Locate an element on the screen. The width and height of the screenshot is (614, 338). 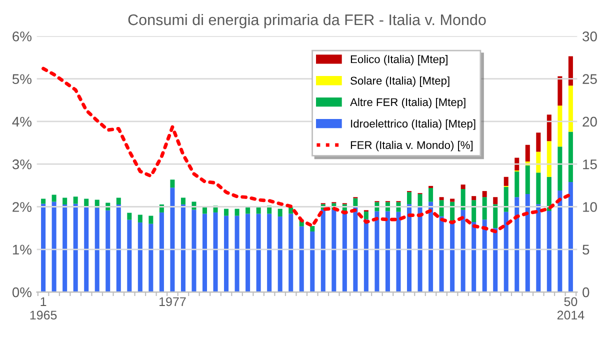
y2-tick-label: 30 is located at coordinates (589, 37).